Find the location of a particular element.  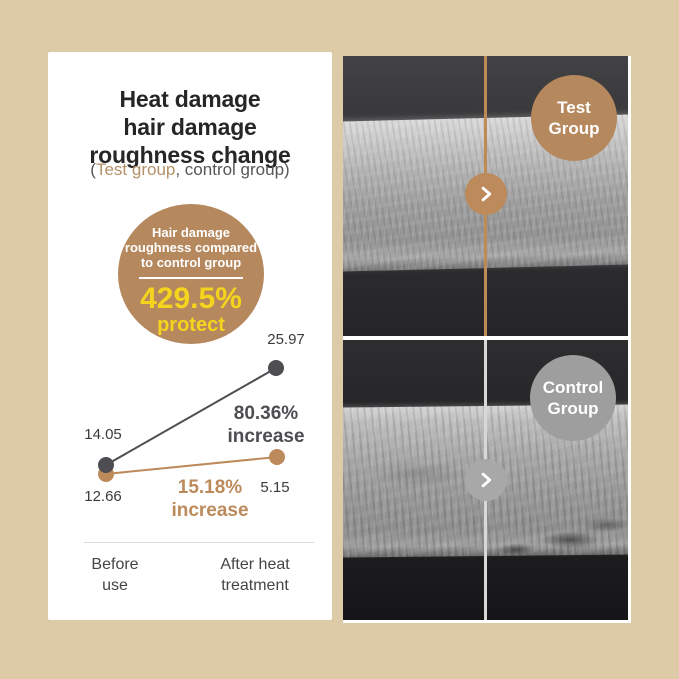

title-line-1: Heat damage is located at coordinates (190, 99).